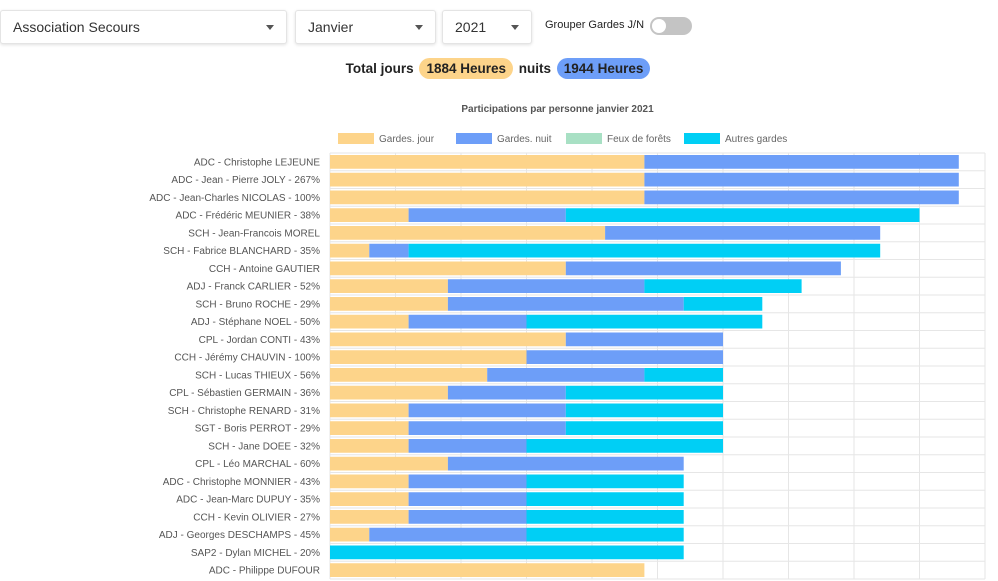  Describe the element at coordinates (241, 251) in the screenshot. I see `category-label: SCH - Fabrice BLANCHARD - 35%` at that location.